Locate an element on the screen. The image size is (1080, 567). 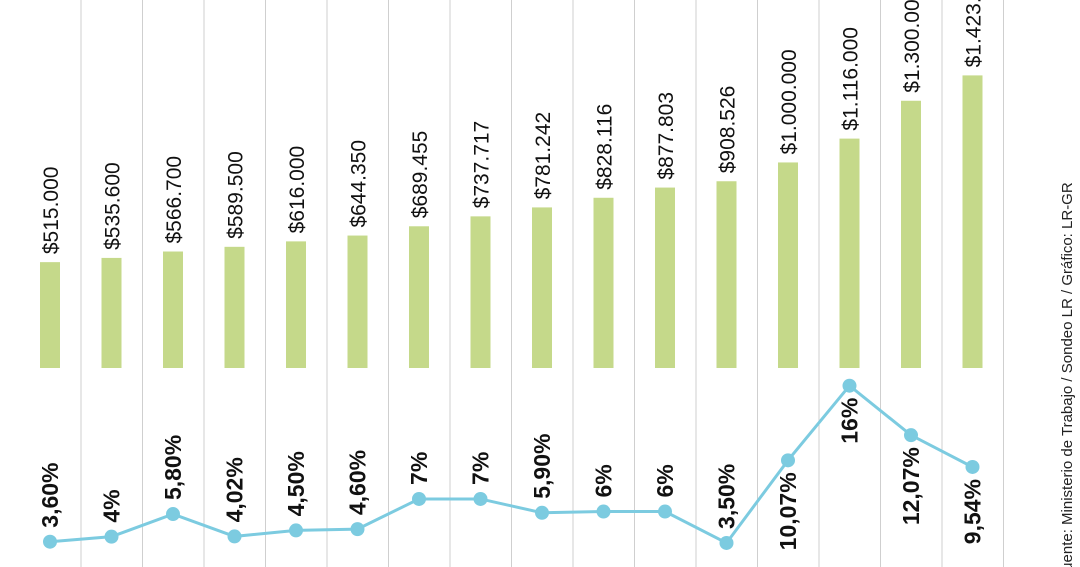
point-label: 3,50% is located at coordinates (727, 496).